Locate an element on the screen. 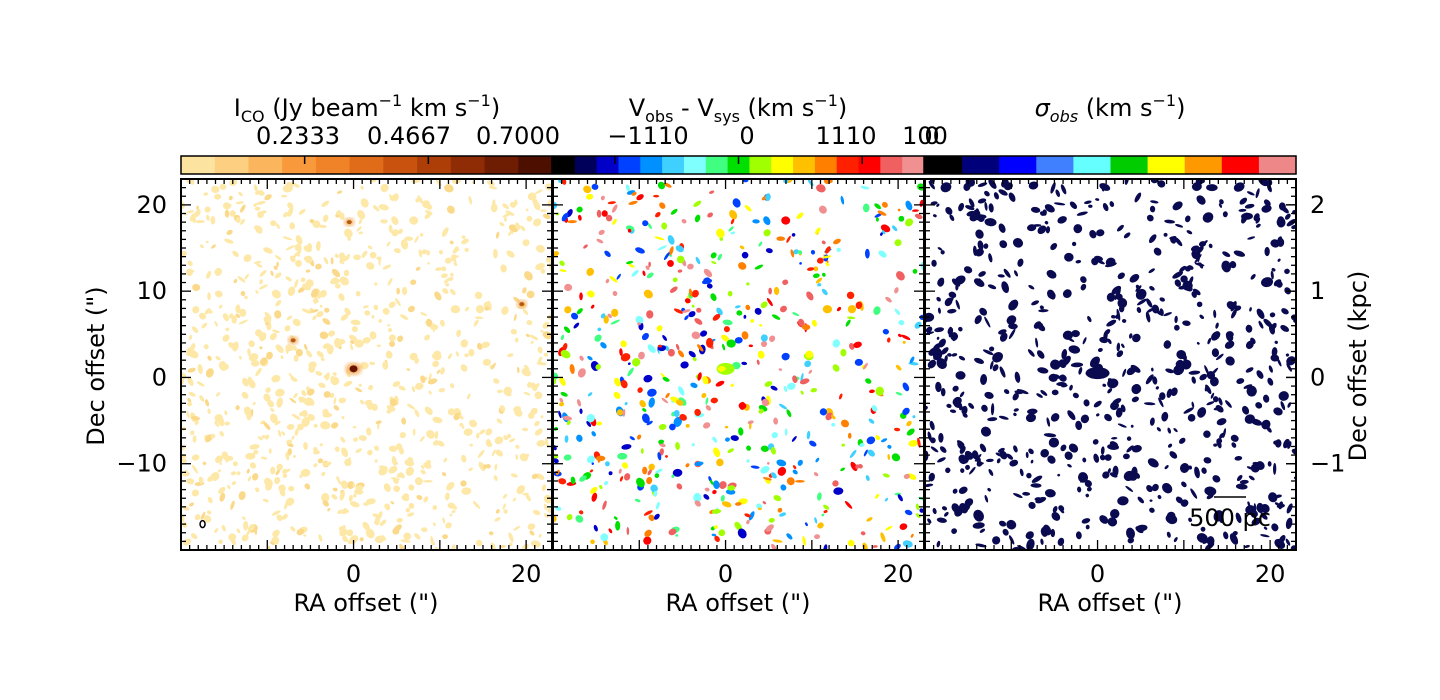 The image size is (1440, 700). feature-core is located at coordinates (353, 369).